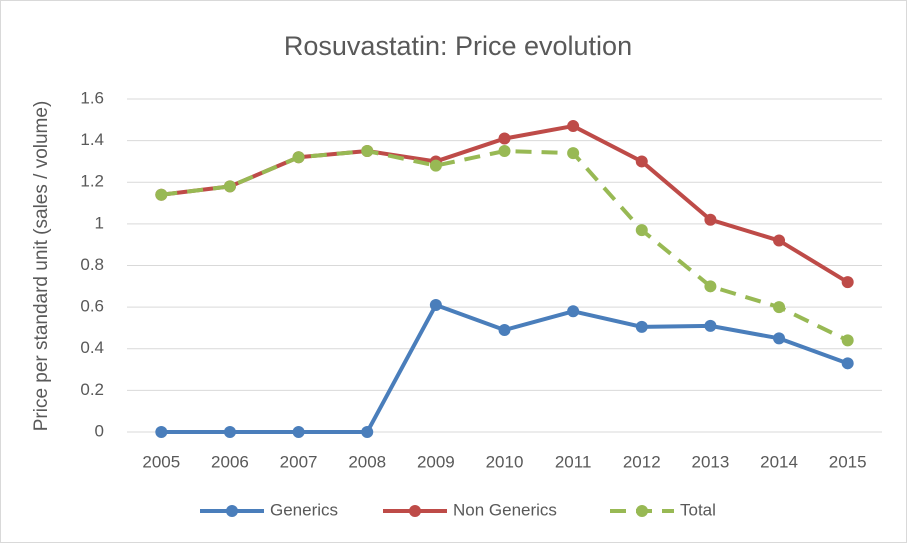 This screenshot has height=544, width=908. Describe the element at coordinates (642, 461) in the screenshot. I see `x-tick-label: 2012` at that location.